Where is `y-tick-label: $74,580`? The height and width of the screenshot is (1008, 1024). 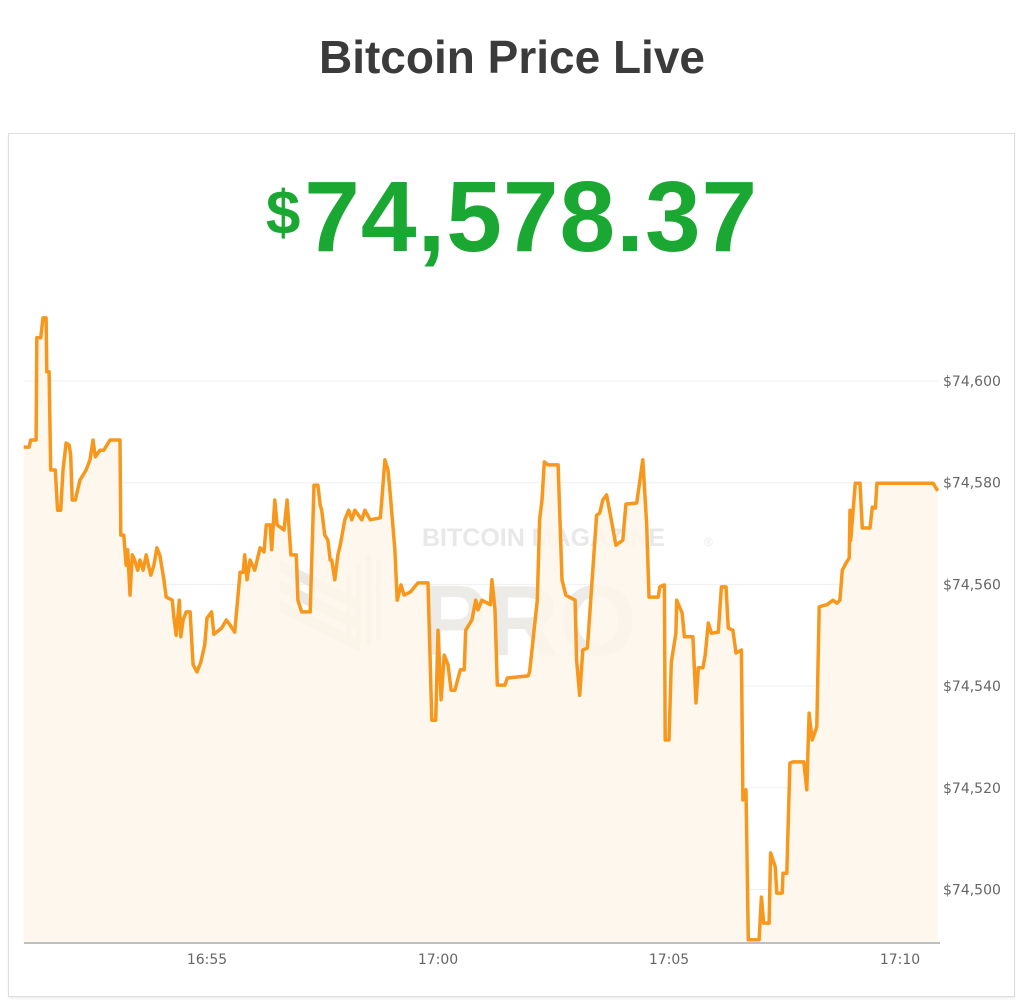 y-tick-label: $74,580 is located at coordinates (972, 484).